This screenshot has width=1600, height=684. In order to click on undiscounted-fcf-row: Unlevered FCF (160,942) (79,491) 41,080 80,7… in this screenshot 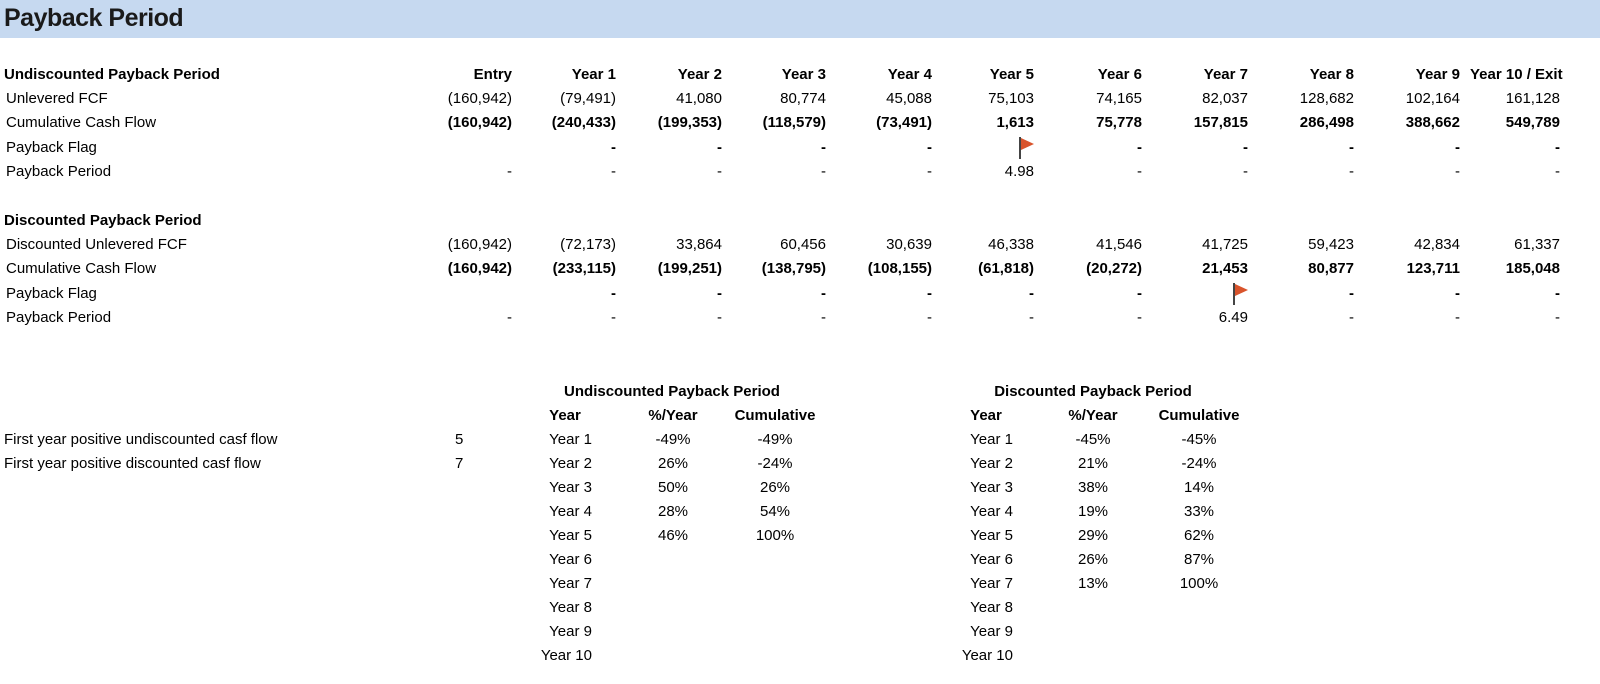, I will do `click(800, 98)`.